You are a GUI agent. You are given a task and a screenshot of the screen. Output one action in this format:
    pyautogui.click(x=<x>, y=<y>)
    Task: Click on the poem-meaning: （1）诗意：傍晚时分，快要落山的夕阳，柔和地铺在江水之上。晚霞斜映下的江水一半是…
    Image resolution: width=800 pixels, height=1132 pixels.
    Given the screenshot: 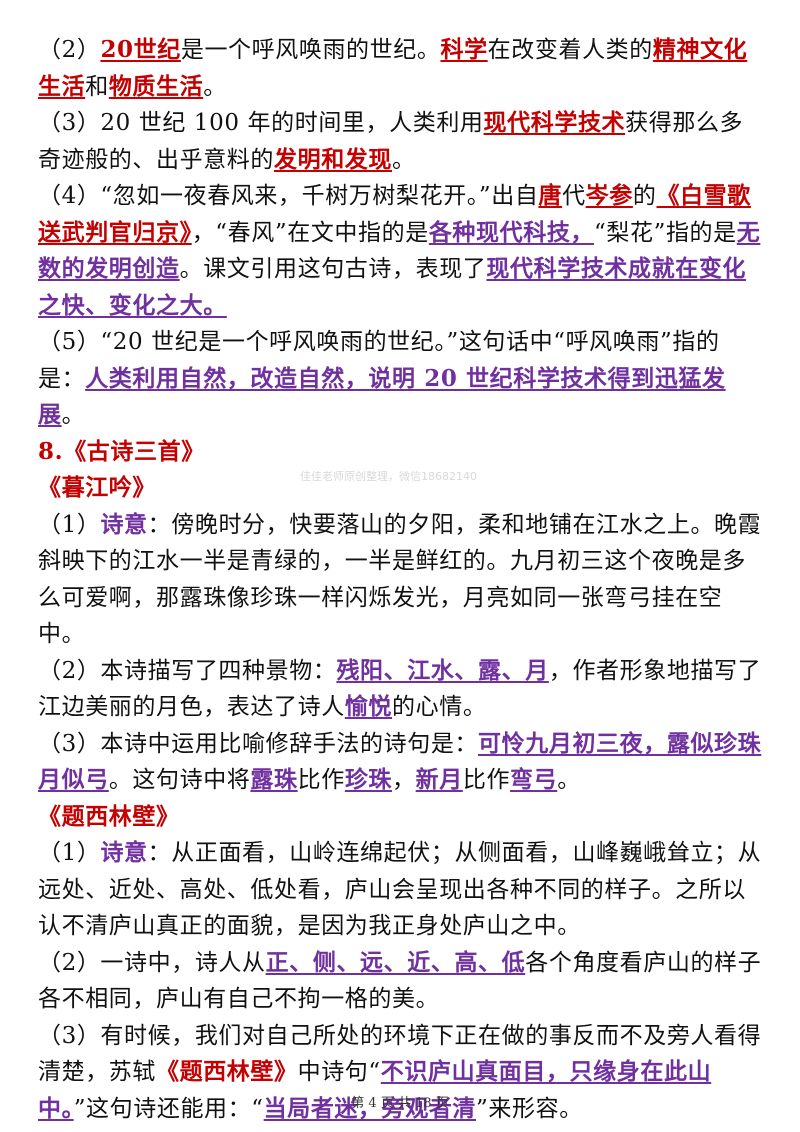 What is the action you would take?
    pyautogui.click(x=401, y=580)
    